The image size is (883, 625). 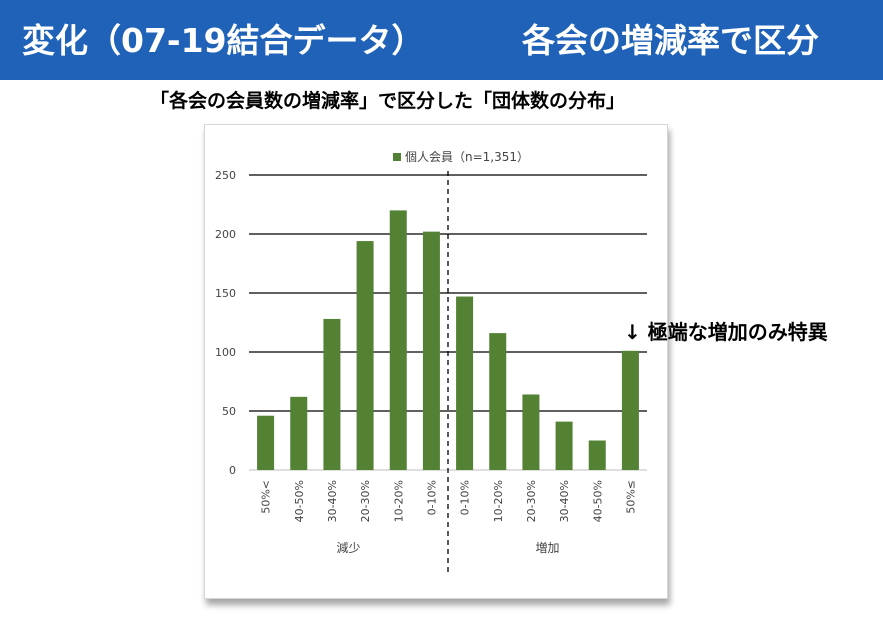 What do you see at coordinates (225, 175) in the screenshot?
I see `y-tick-label: 250` at bounding box center [225, 175].